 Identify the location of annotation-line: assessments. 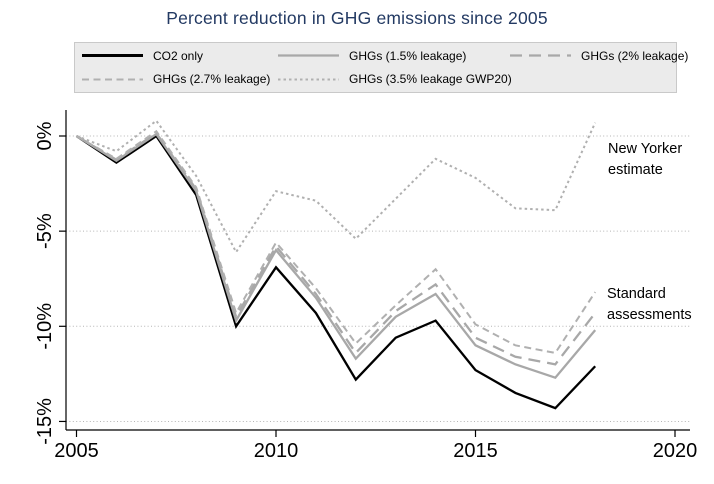
(649, 315).